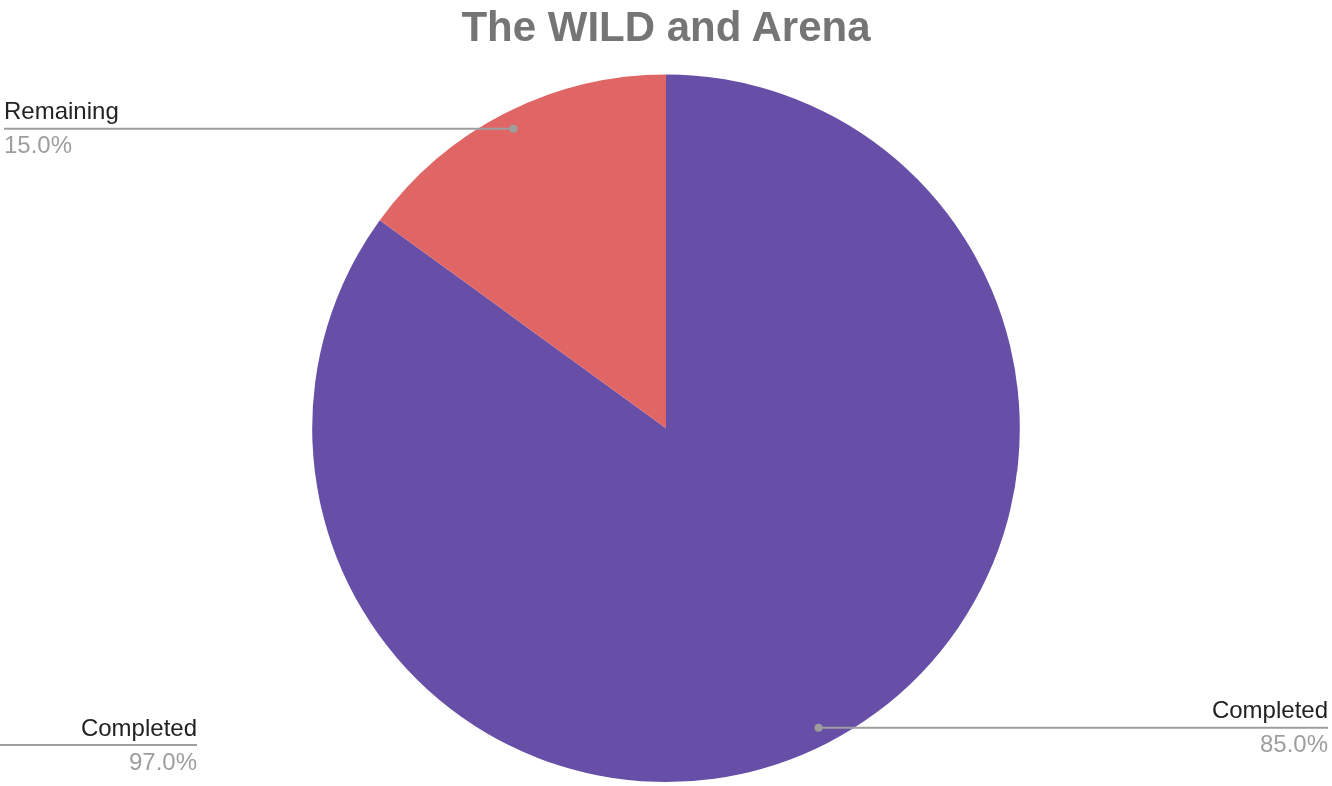  What do you see at coordinates (1269, 710) in the screenshot?
I see `slice-label: Completed` at bounding box center [1269, 710].